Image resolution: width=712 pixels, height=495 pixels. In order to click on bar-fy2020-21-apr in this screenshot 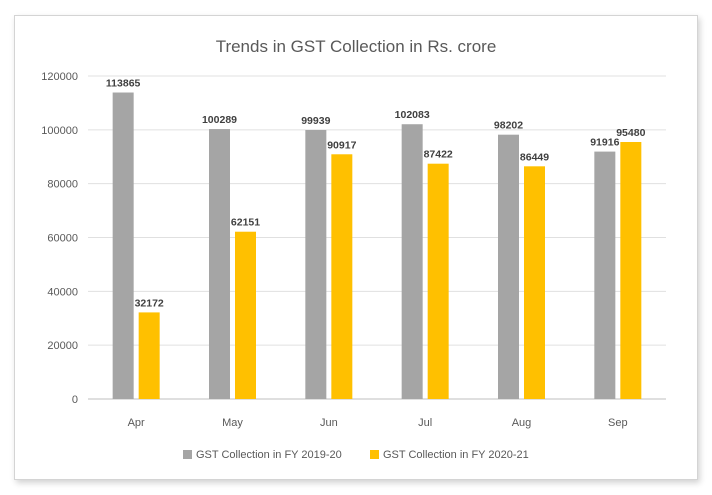, I will do `click(149, 355)`.